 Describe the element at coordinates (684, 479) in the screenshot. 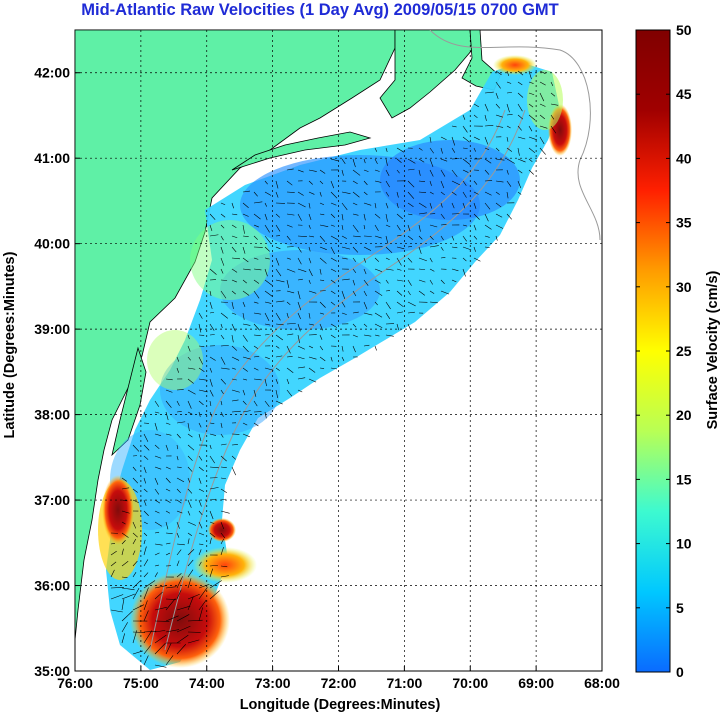

I see `colorbar-tick-label: 15` at that location.